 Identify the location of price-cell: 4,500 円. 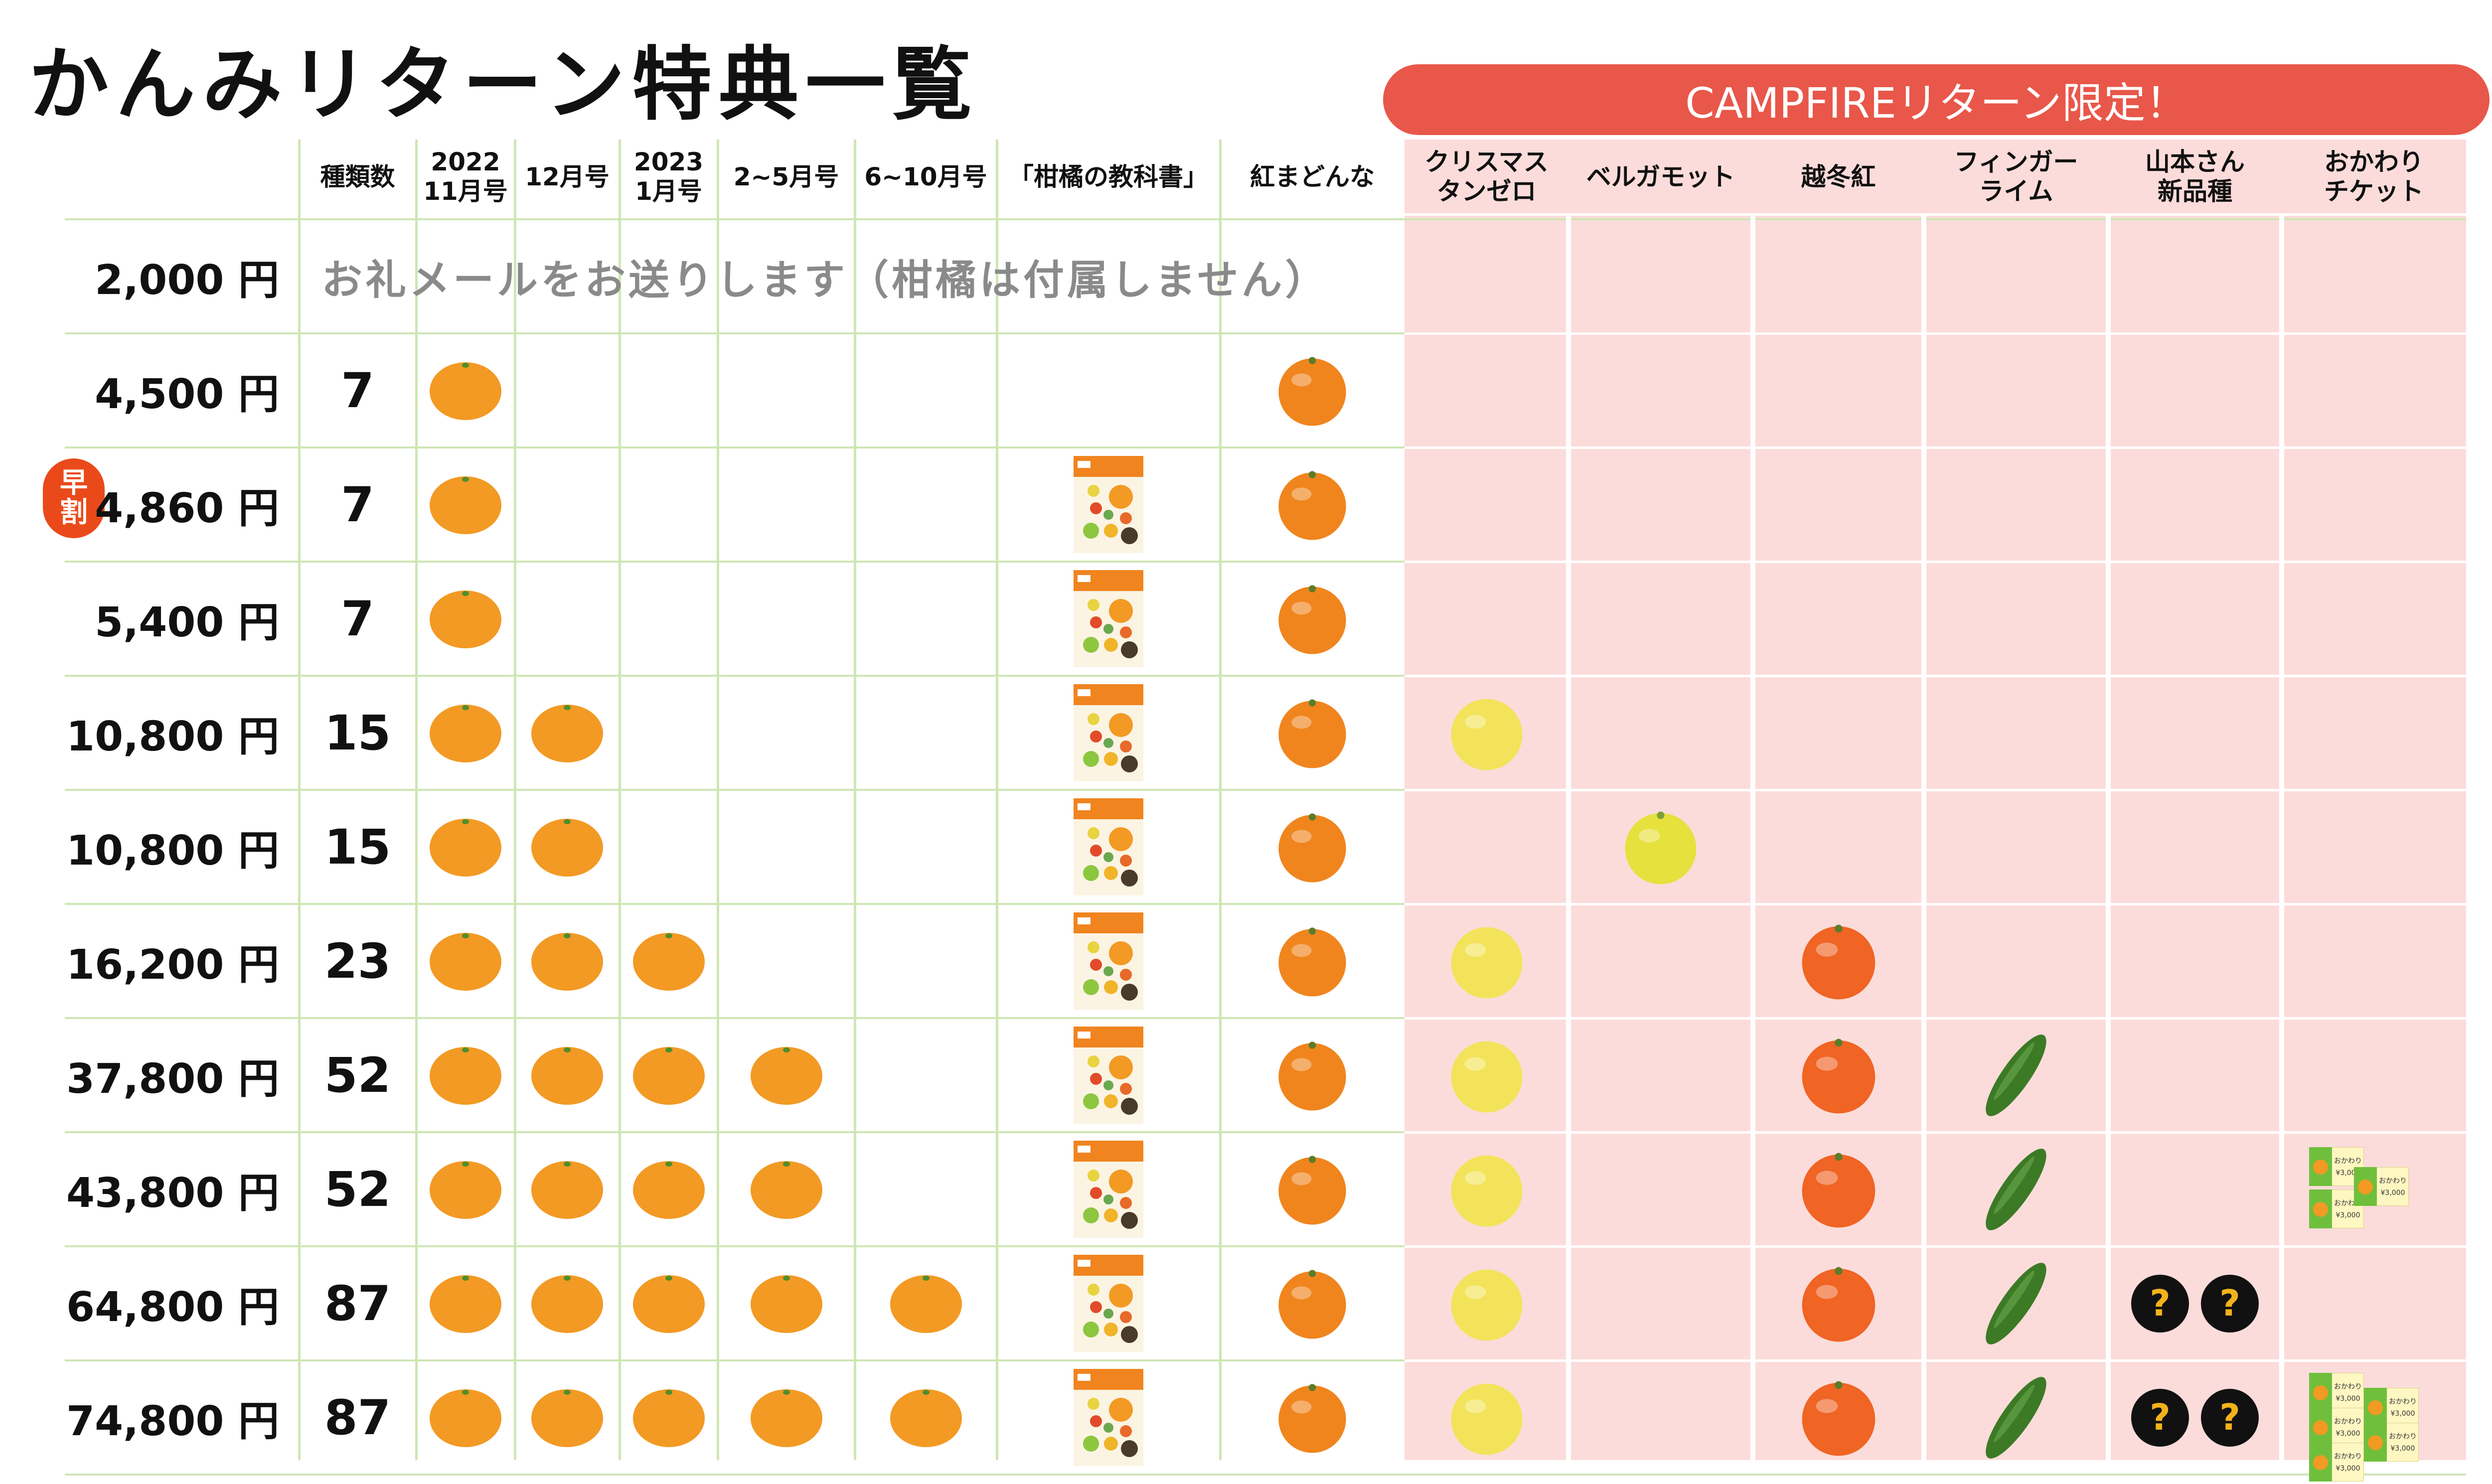
(187, 394).